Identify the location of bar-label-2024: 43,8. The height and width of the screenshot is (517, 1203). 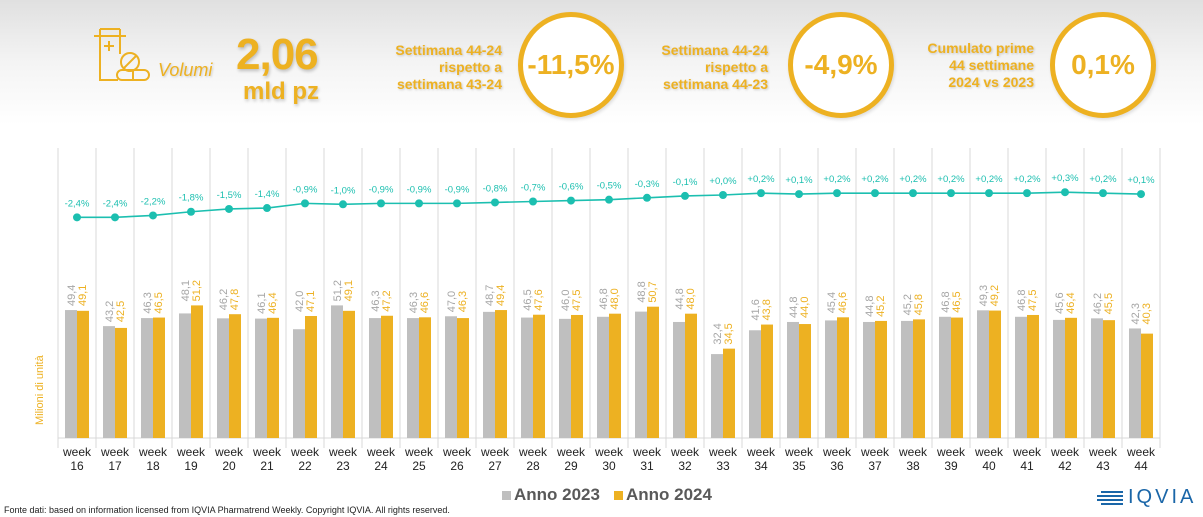
(767, 309).